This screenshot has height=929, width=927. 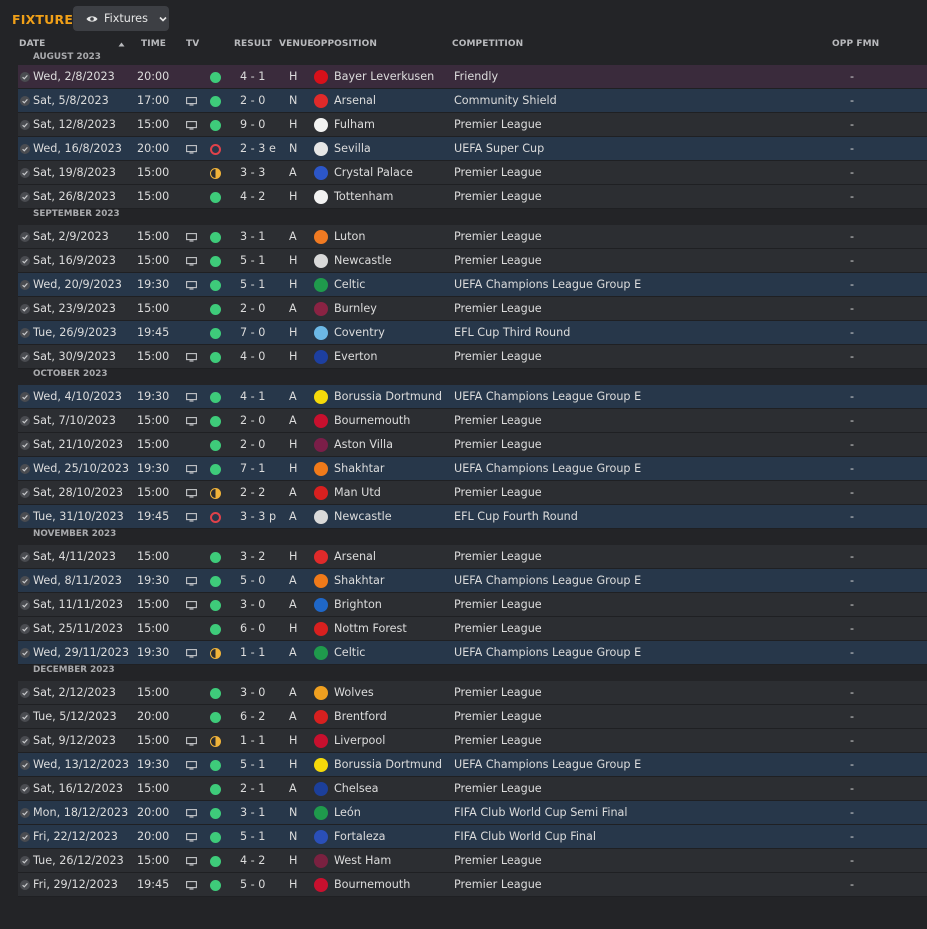 What do you see at coordinates (345, 44) in the screenshot?
I see `column-header-opposition: OPPOSITION` at bounding box center [345, 44].